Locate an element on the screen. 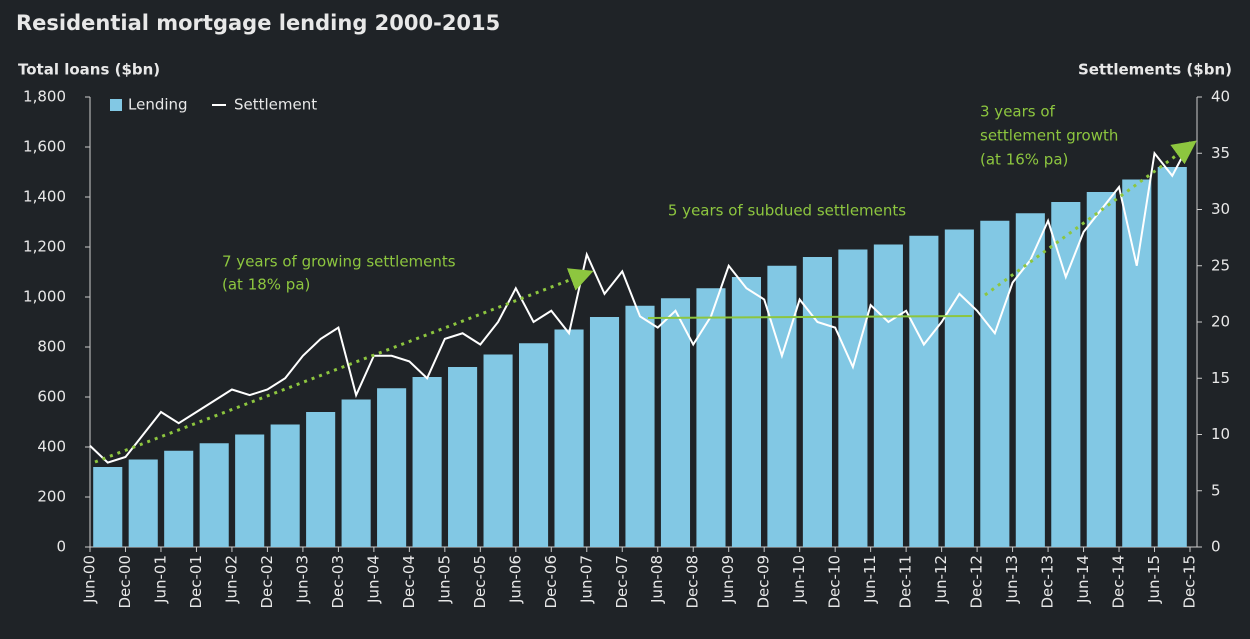 The width and height of the screenshot is (1250, 639). x-tick-label: Dec-03 is located at coordinates (338, 582).